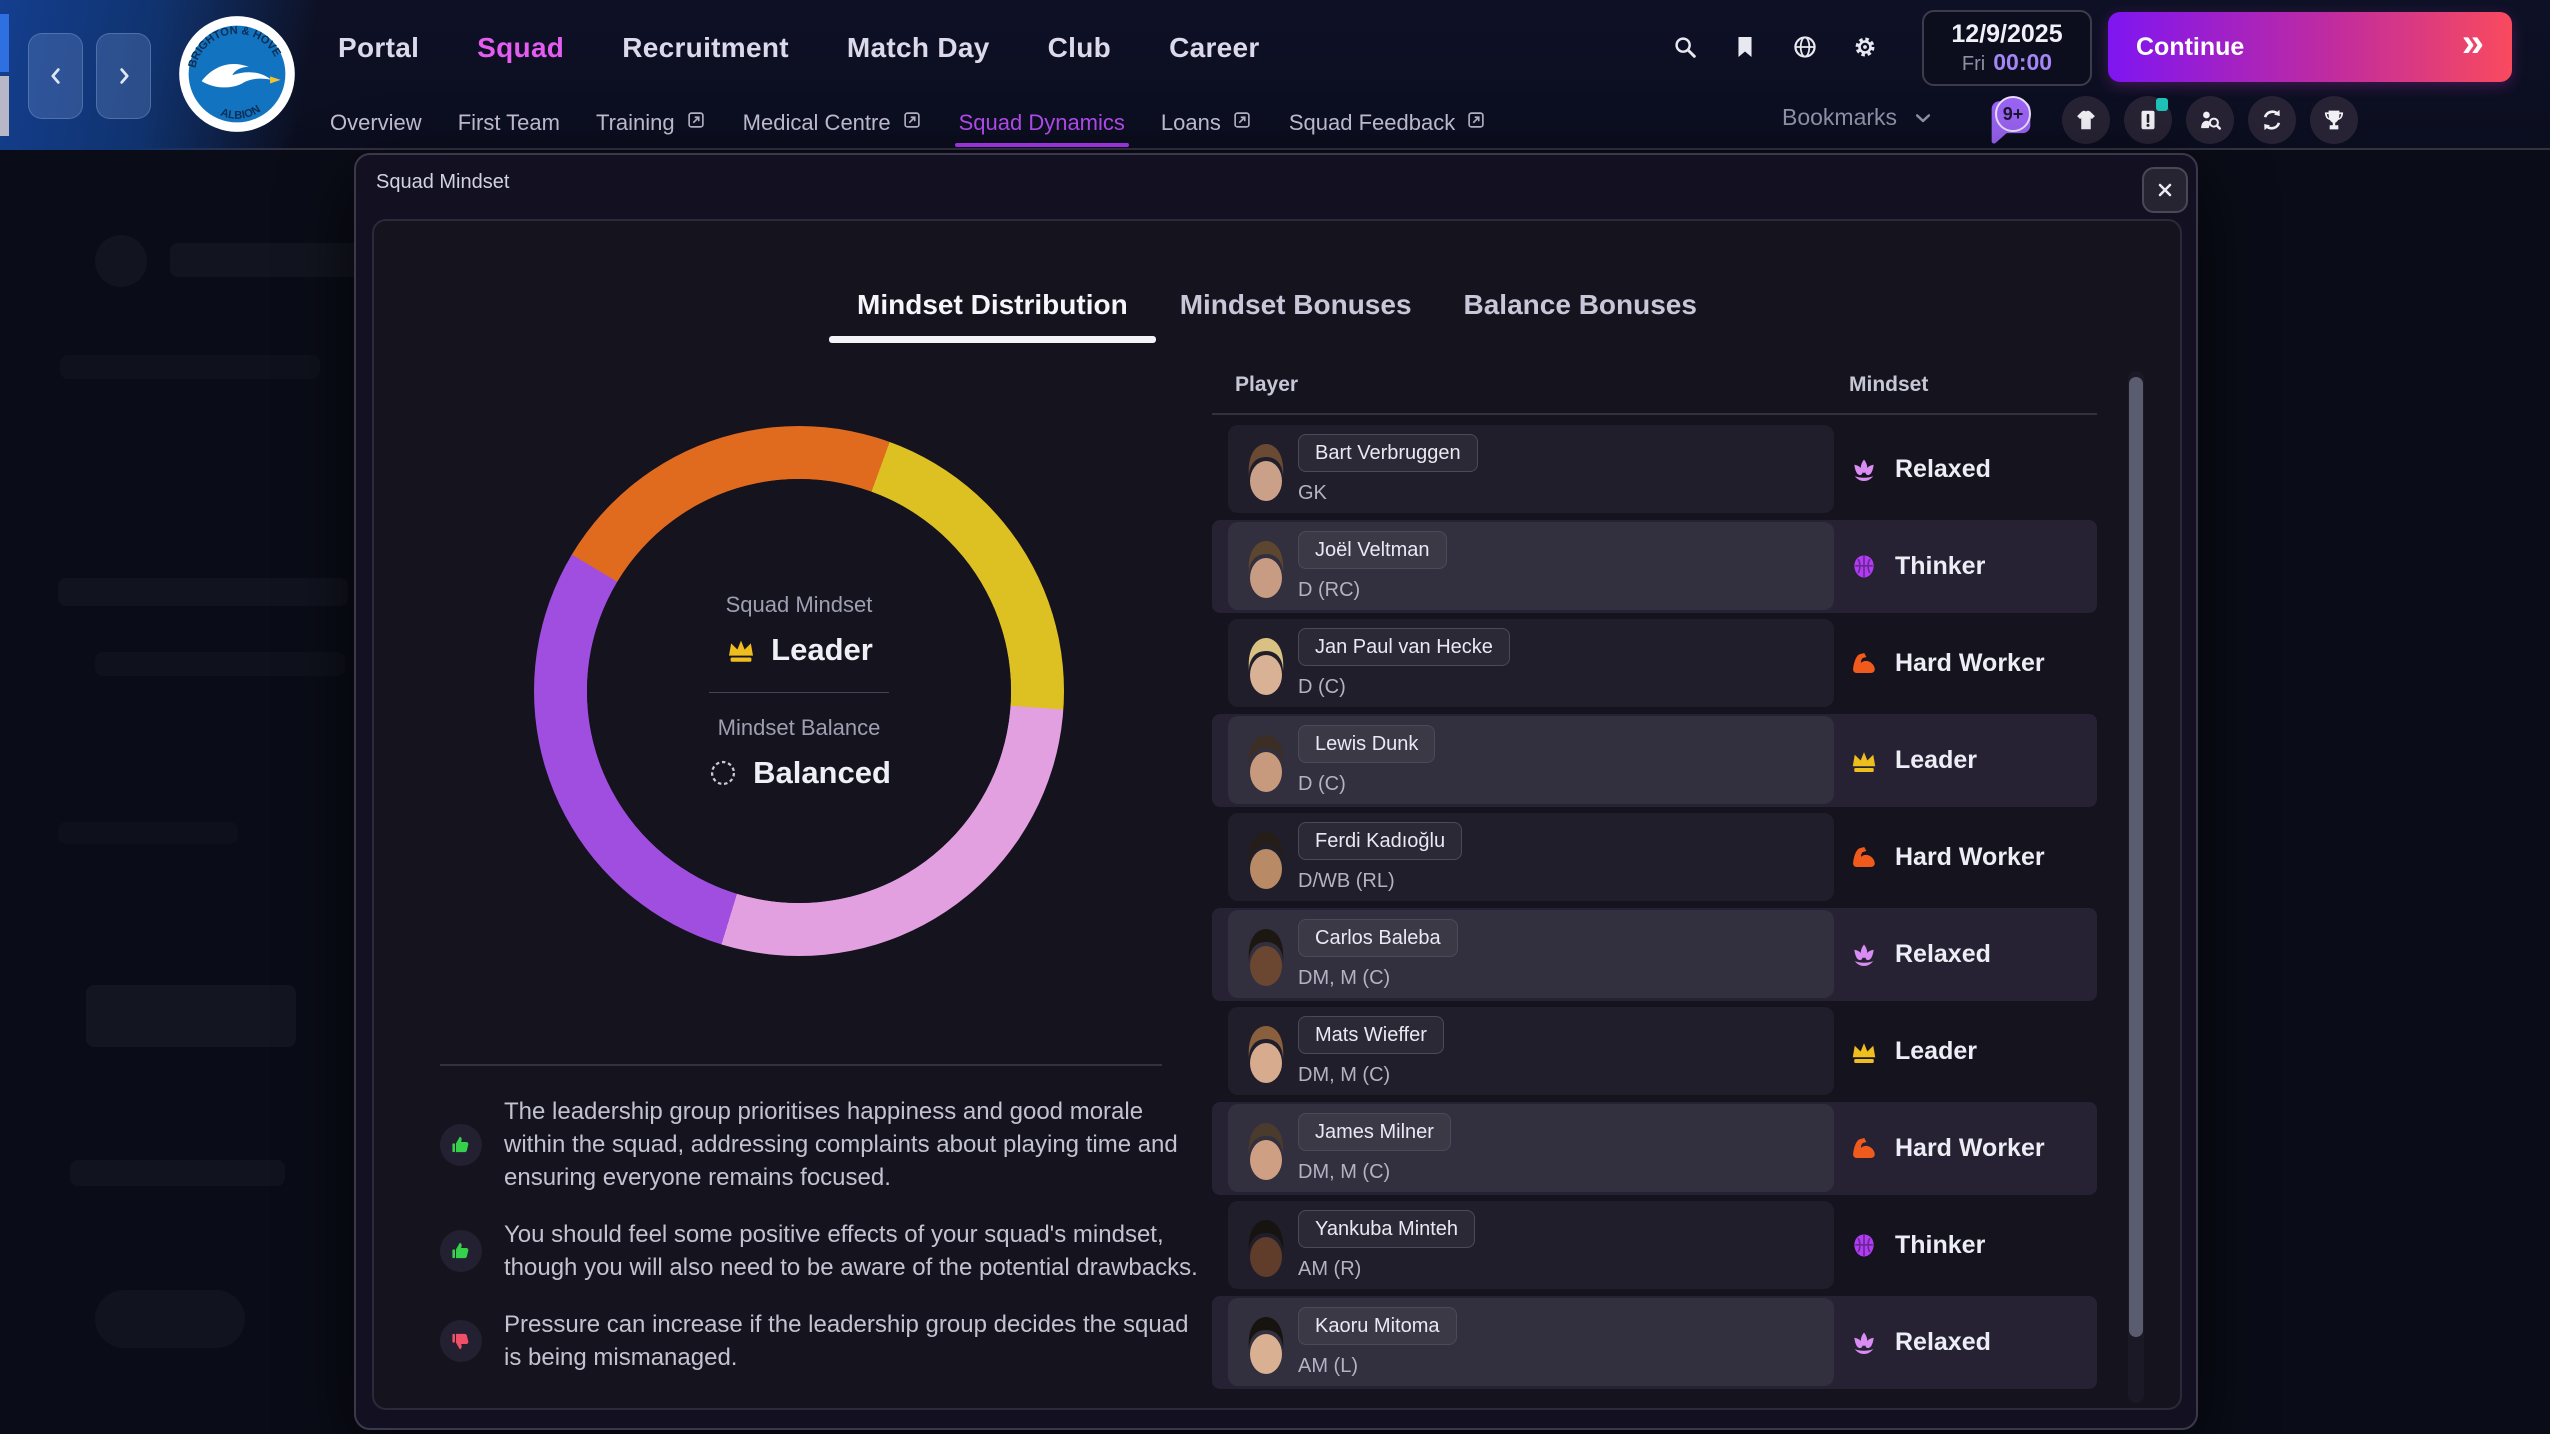 The width and height of the screenshot is (2550, 1434). What do you see at coordinates (833, 123) in the screenshot?
I see `secondary-nav-item-medical-centre: Medical Centre` at bounding box center [833, 123].